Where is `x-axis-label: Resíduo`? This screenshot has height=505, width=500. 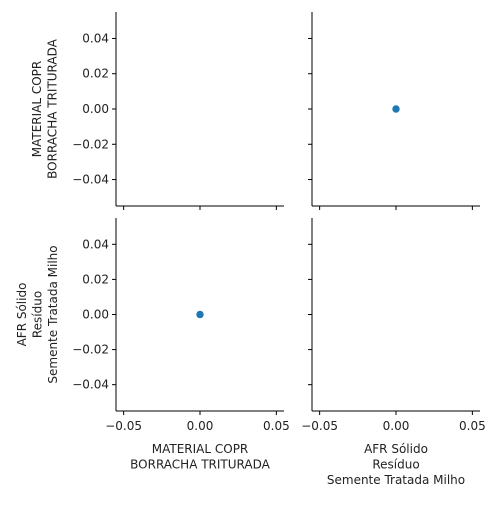
x-axis-label: Resíduo is located at coordinates (395, 465).